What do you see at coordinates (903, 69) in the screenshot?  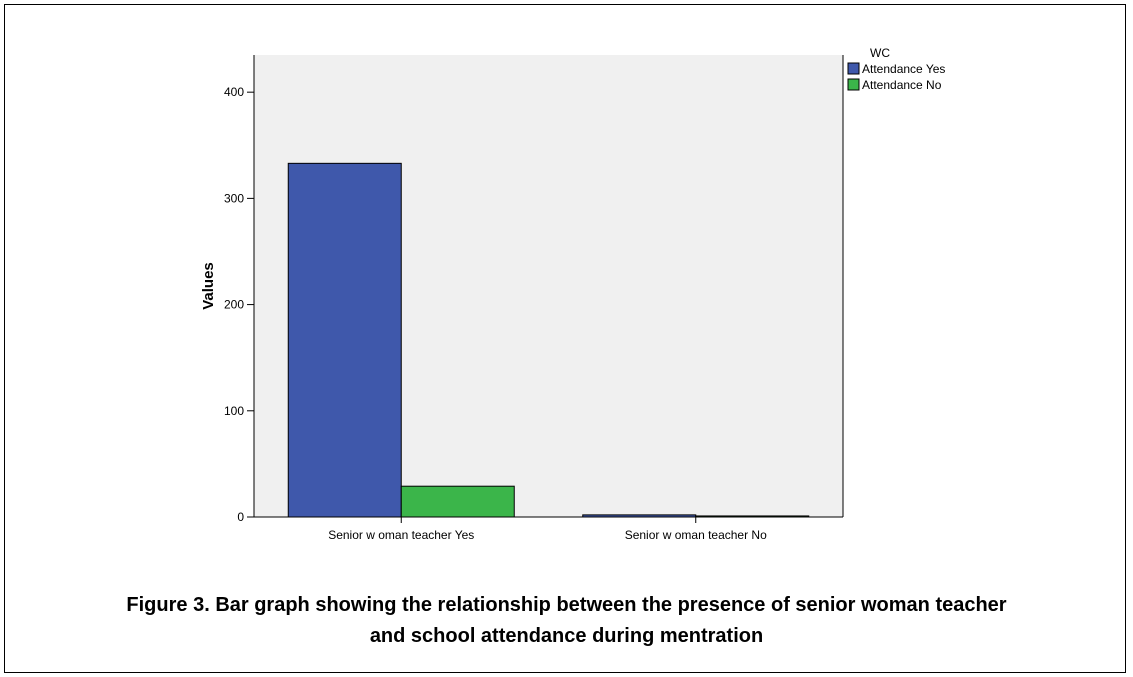 I see `legend-label: Attendance Yes` at bounding box center [903, 69].